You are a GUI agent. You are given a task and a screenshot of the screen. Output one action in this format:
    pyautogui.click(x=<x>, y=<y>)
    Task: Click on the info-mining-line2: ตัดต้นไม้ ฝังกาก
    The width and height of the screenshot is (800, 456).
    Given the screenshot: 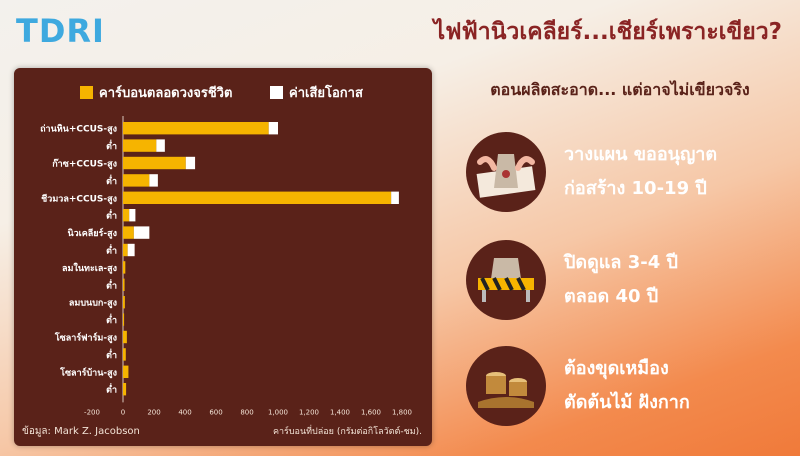 What is the action you would take?
    pyautogui.click(x=627, y=402)
    